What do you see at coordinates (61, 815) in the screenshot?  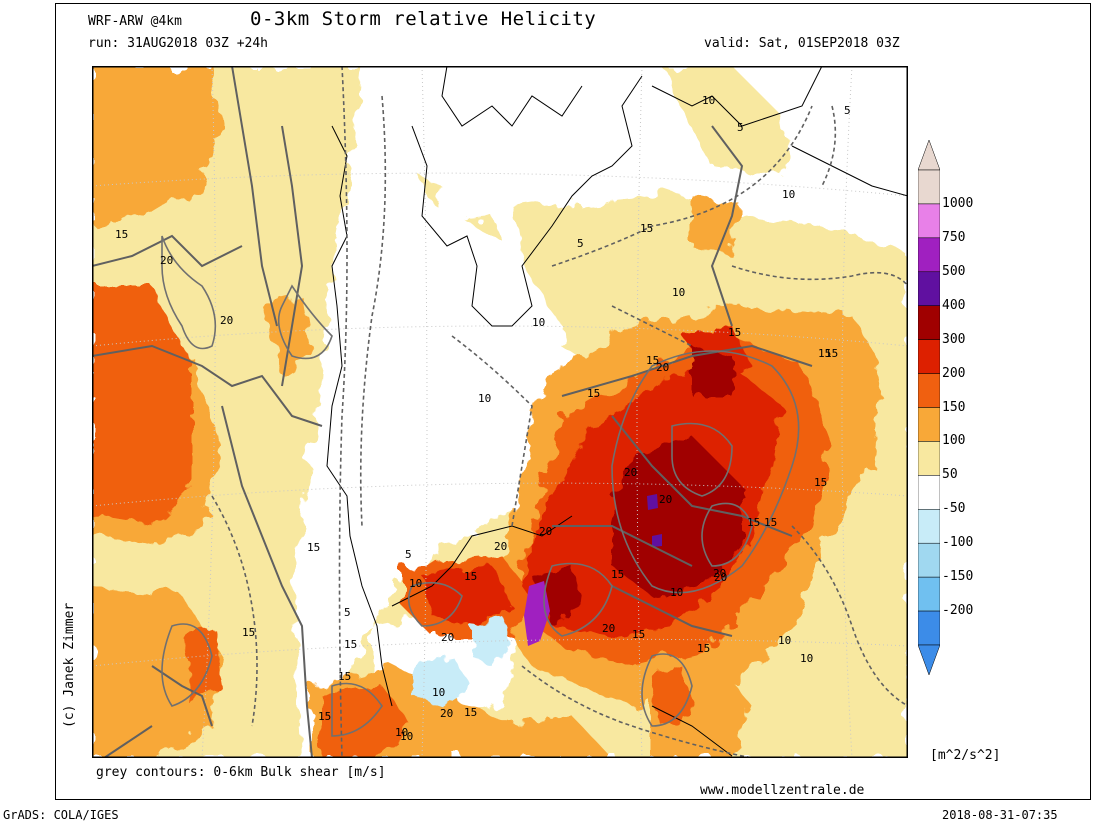 I see `software-credit: GrADS: COLA/IGES` at bounding box center [61, 815].